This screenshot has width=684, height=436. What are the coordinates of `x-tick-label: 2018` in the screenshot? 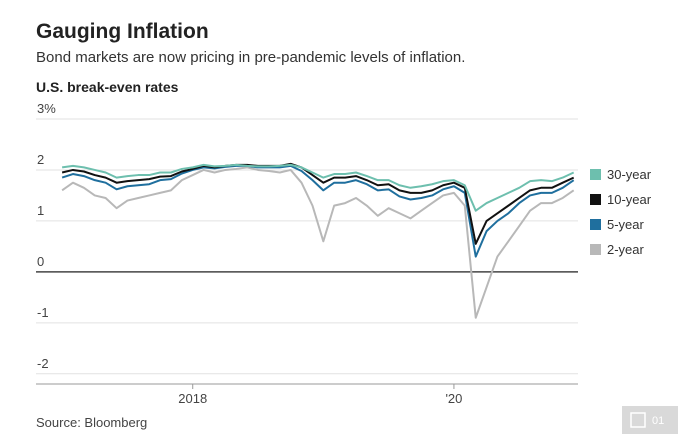 It's located at (192, 398).